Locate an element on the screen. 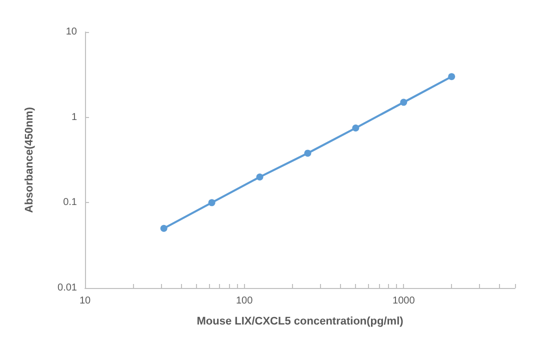 The height and width of the screenshot is (359, 538). y-axis-title: Absorbance(450nm) is located at coordinates (30, 159).